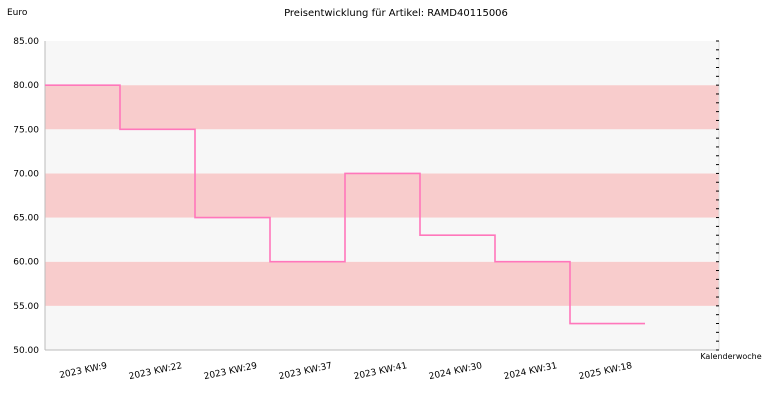 Image resolution: width=770 pixels, height=400 pixels. I want to click on y-tick-label: 60.00, so click(26, 263).